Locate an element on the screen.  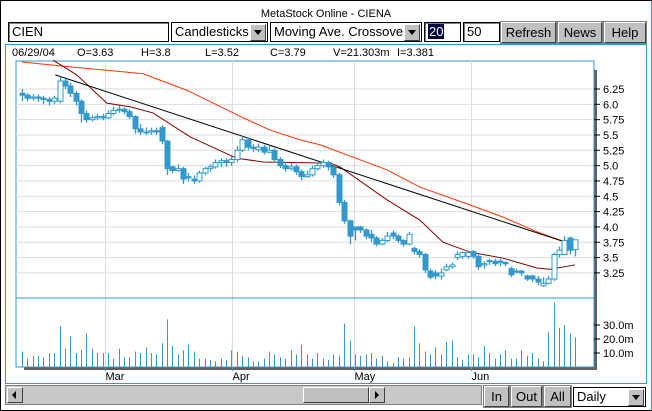
zoom-in-button: In is located at coordinates (496, 396).